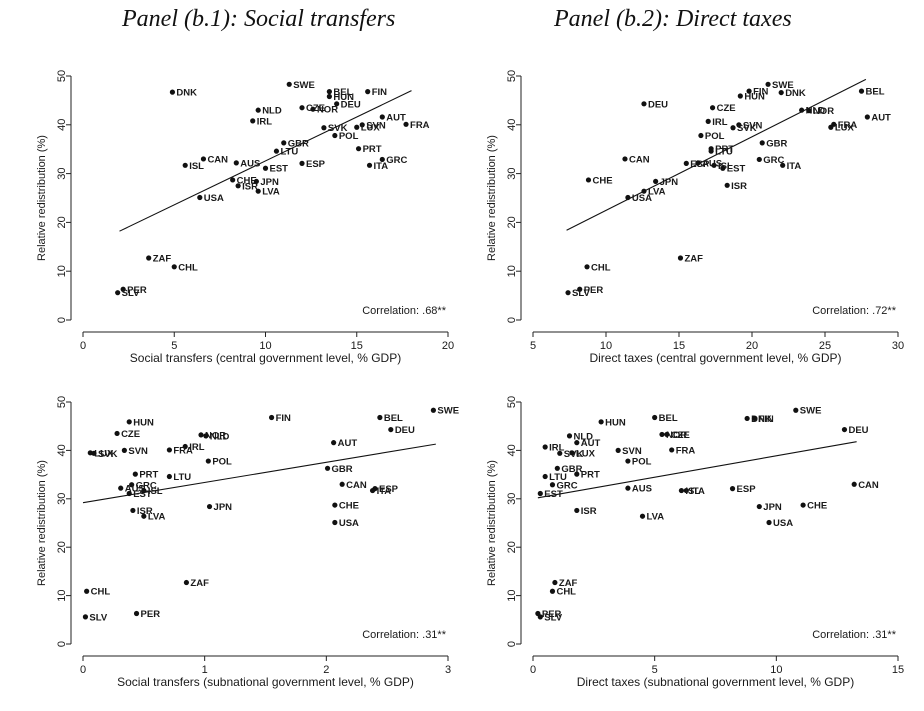 The image size is (924, 711). What do you see at coordinates (569, 436) in the screenshot?
I see `c4-point-nld` at bounding box center [569, 436].